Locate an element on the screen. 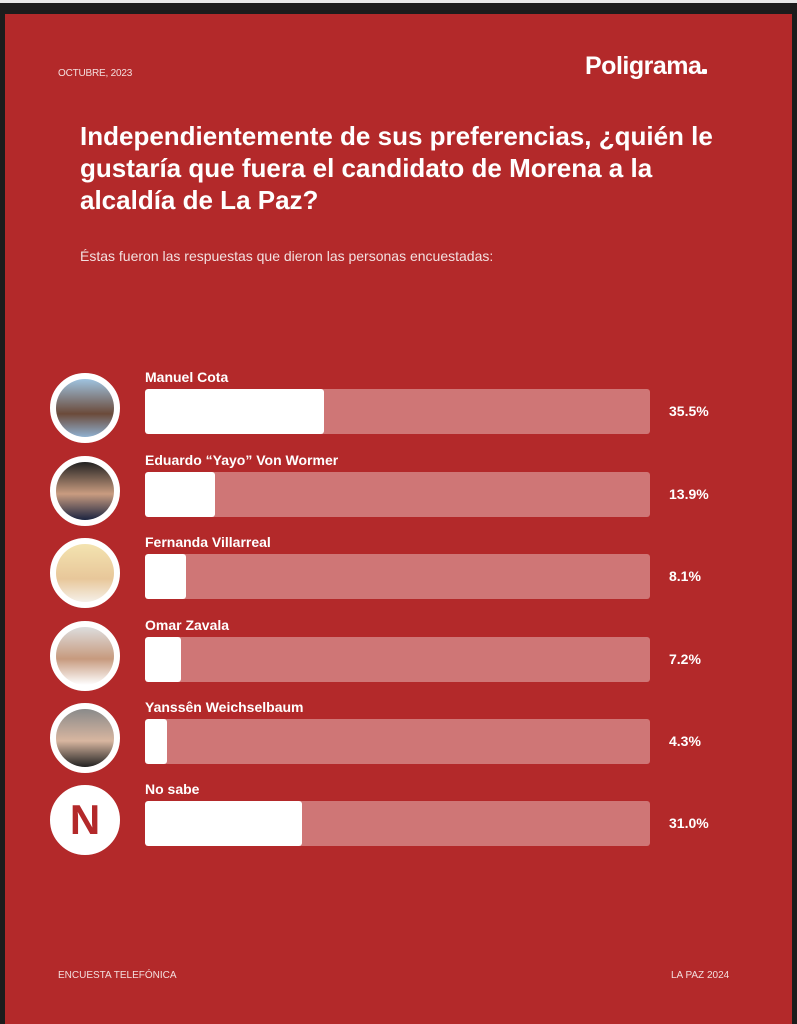 The height and width of the screenshot is (1024, 797). category-label: Fernanda Villarreal is located at coordinates (208, 542).